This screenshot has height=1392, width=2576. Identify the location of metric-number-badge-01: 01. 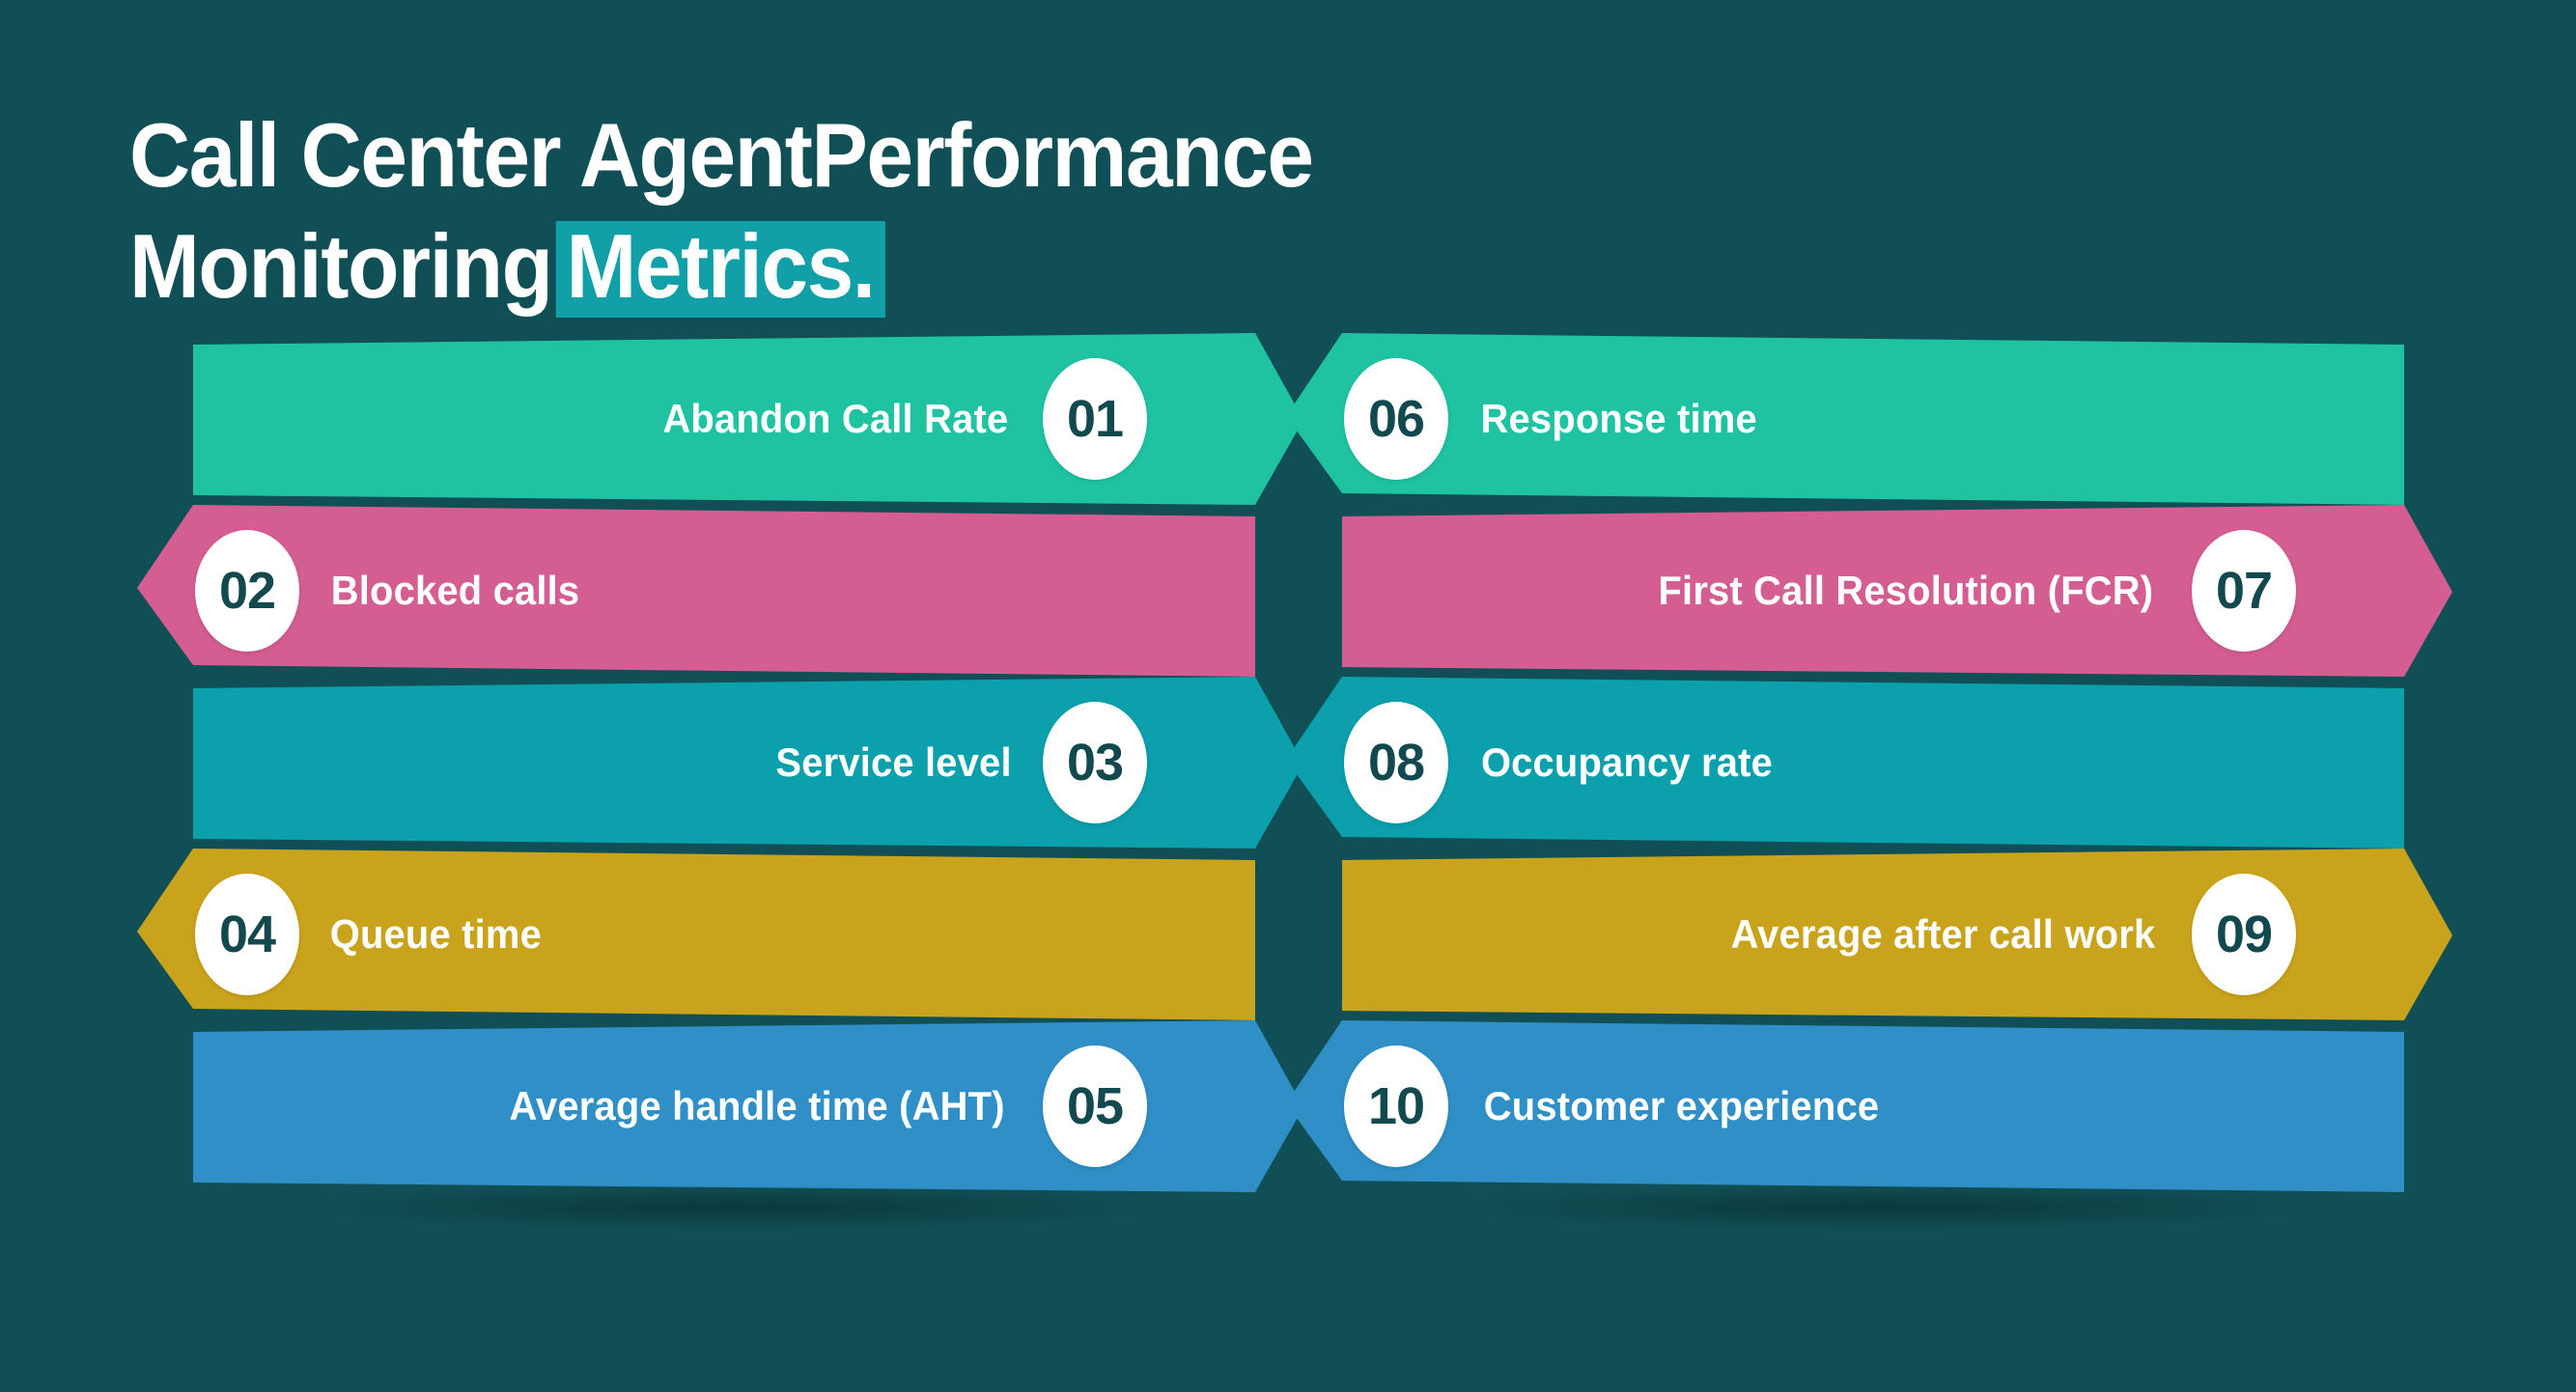
(1095, 419).